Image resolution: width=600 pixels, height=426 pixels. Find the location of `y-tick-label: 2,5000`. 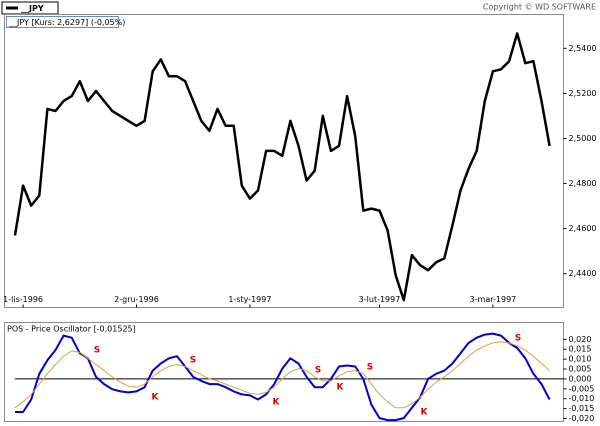

y-tick-label: 2,5000 is located at coordinates (583, 138).